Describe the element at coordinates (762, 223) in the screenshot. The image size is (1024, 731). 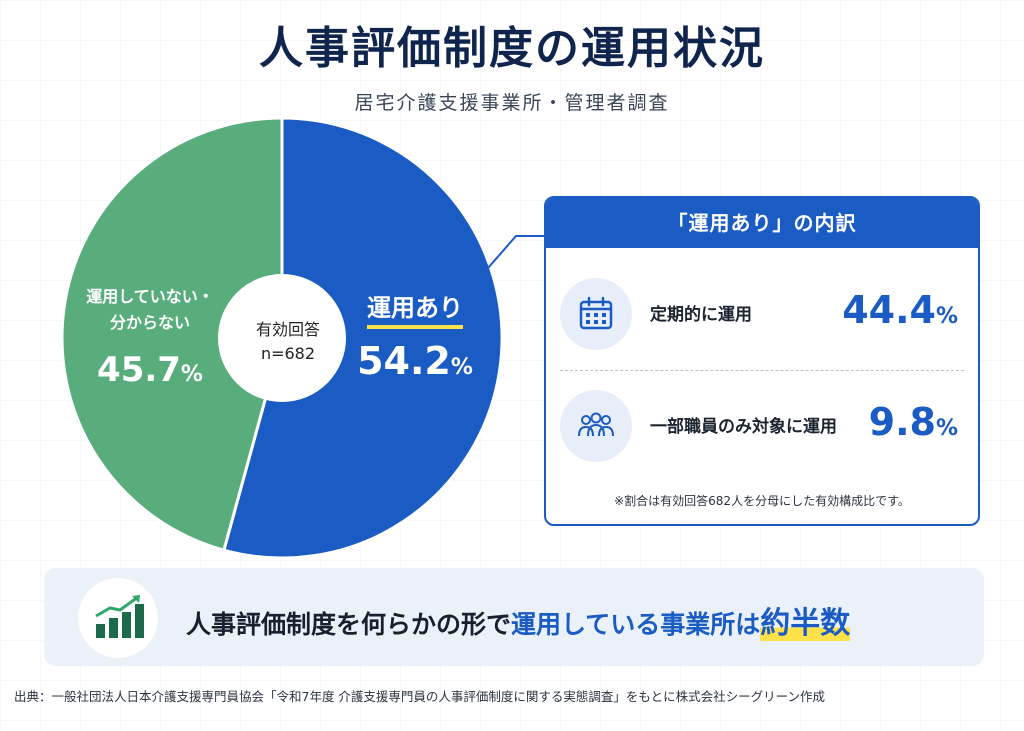
I see `breakdown-heading: 「運用あり」の内訳` at that location.